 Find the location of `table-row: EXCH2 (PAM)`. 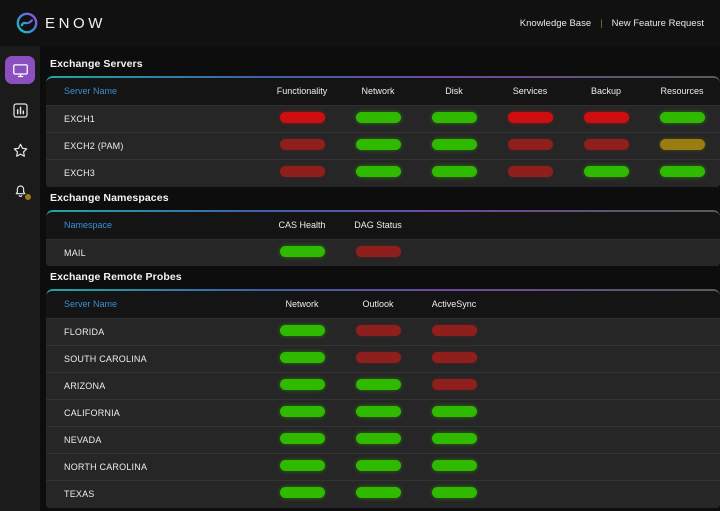

table-row: EXCH2 (PAM) is located at coordinates (383, 146).